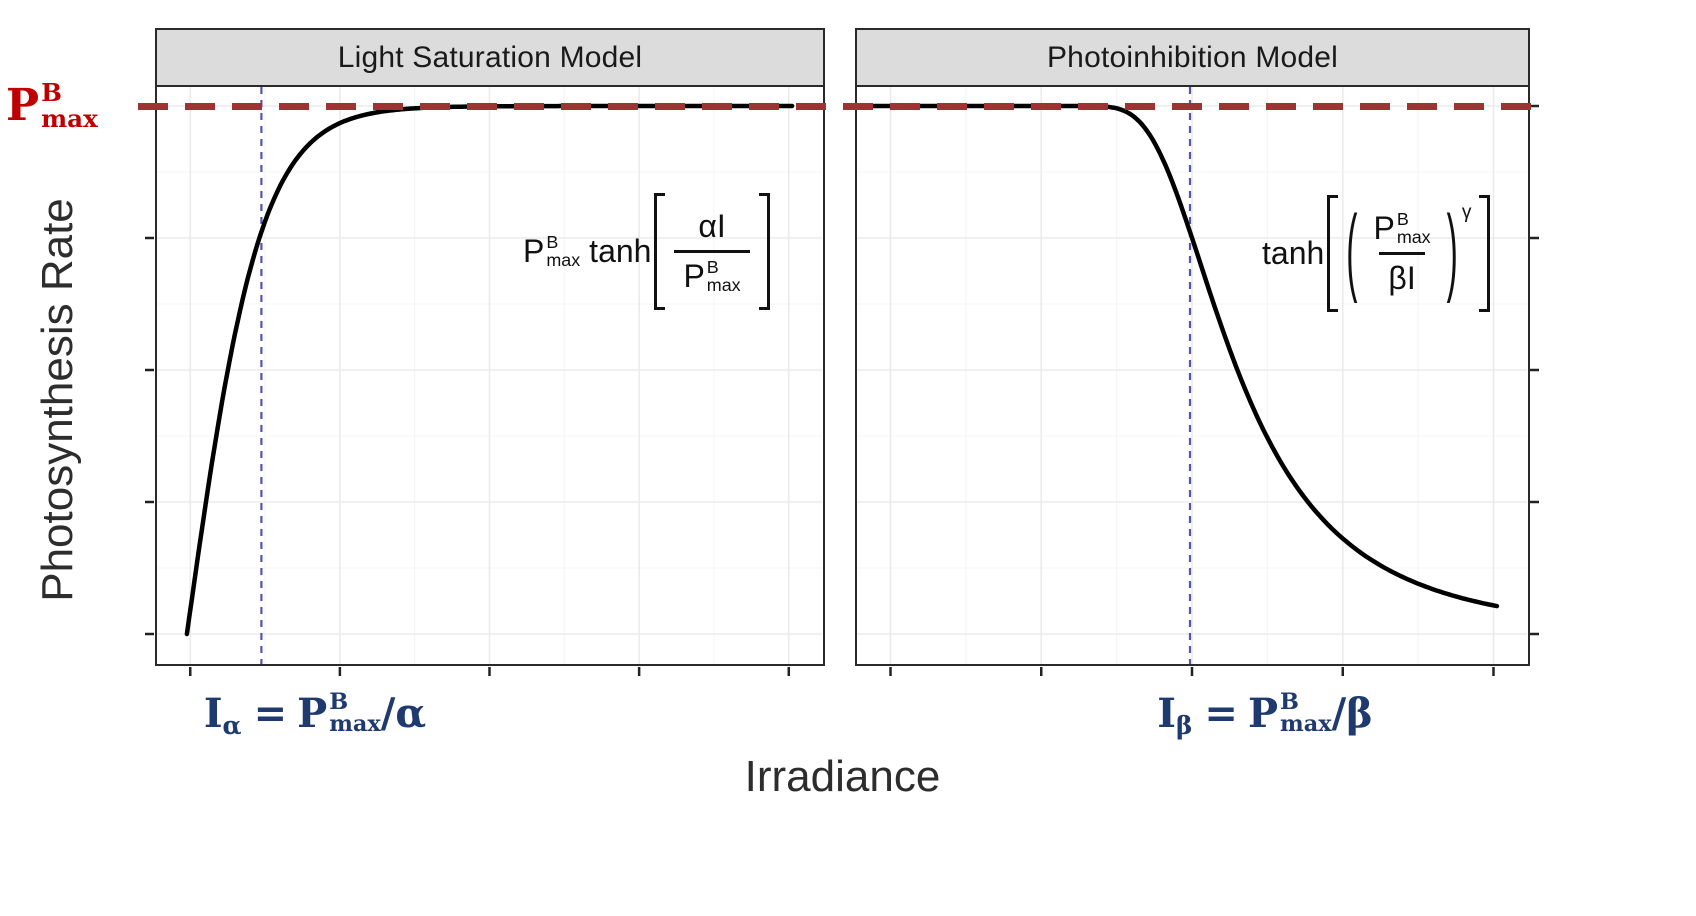  Describe the element at coordinates (712, 226) in the screenshot. I see `fraction-numerator: αI` at that location.